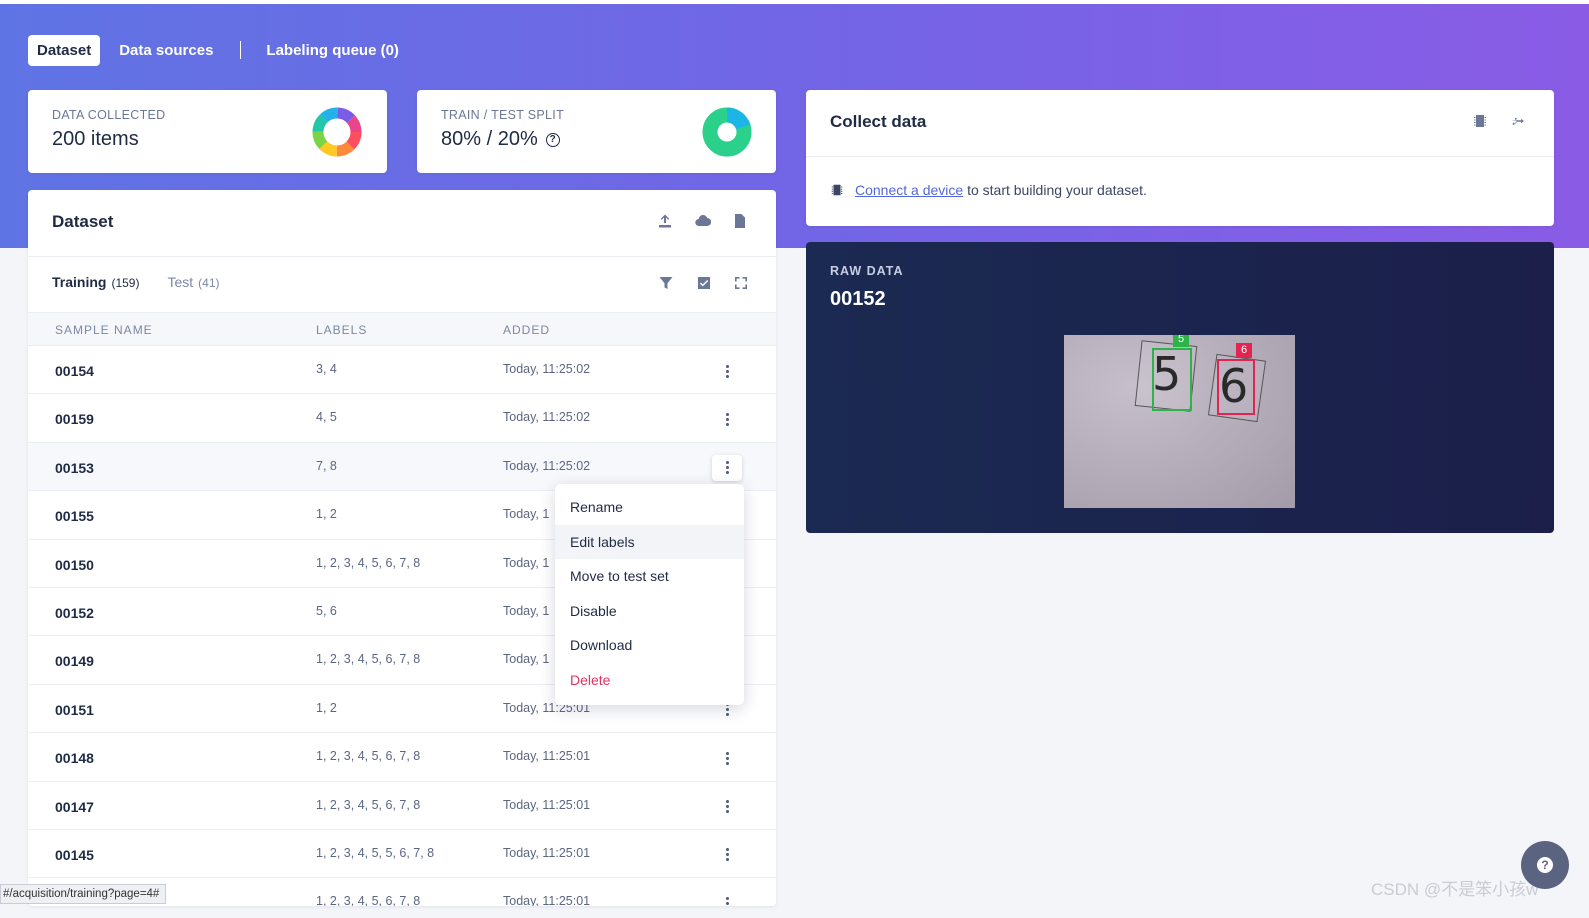 The image size is (1589, 918). Describe the element at coordinates (74, 516) in the screenshot. I see `sample-name: 00155` at that location.